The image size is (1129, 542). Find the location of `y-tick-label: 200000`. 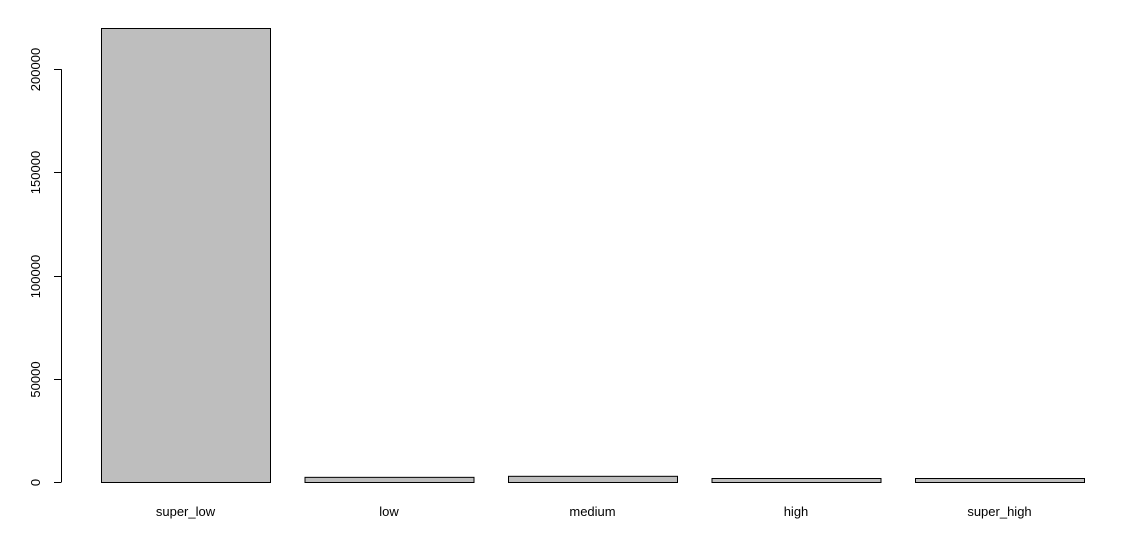

y-tick-label: 200000 is located at coordinates (35, 69).